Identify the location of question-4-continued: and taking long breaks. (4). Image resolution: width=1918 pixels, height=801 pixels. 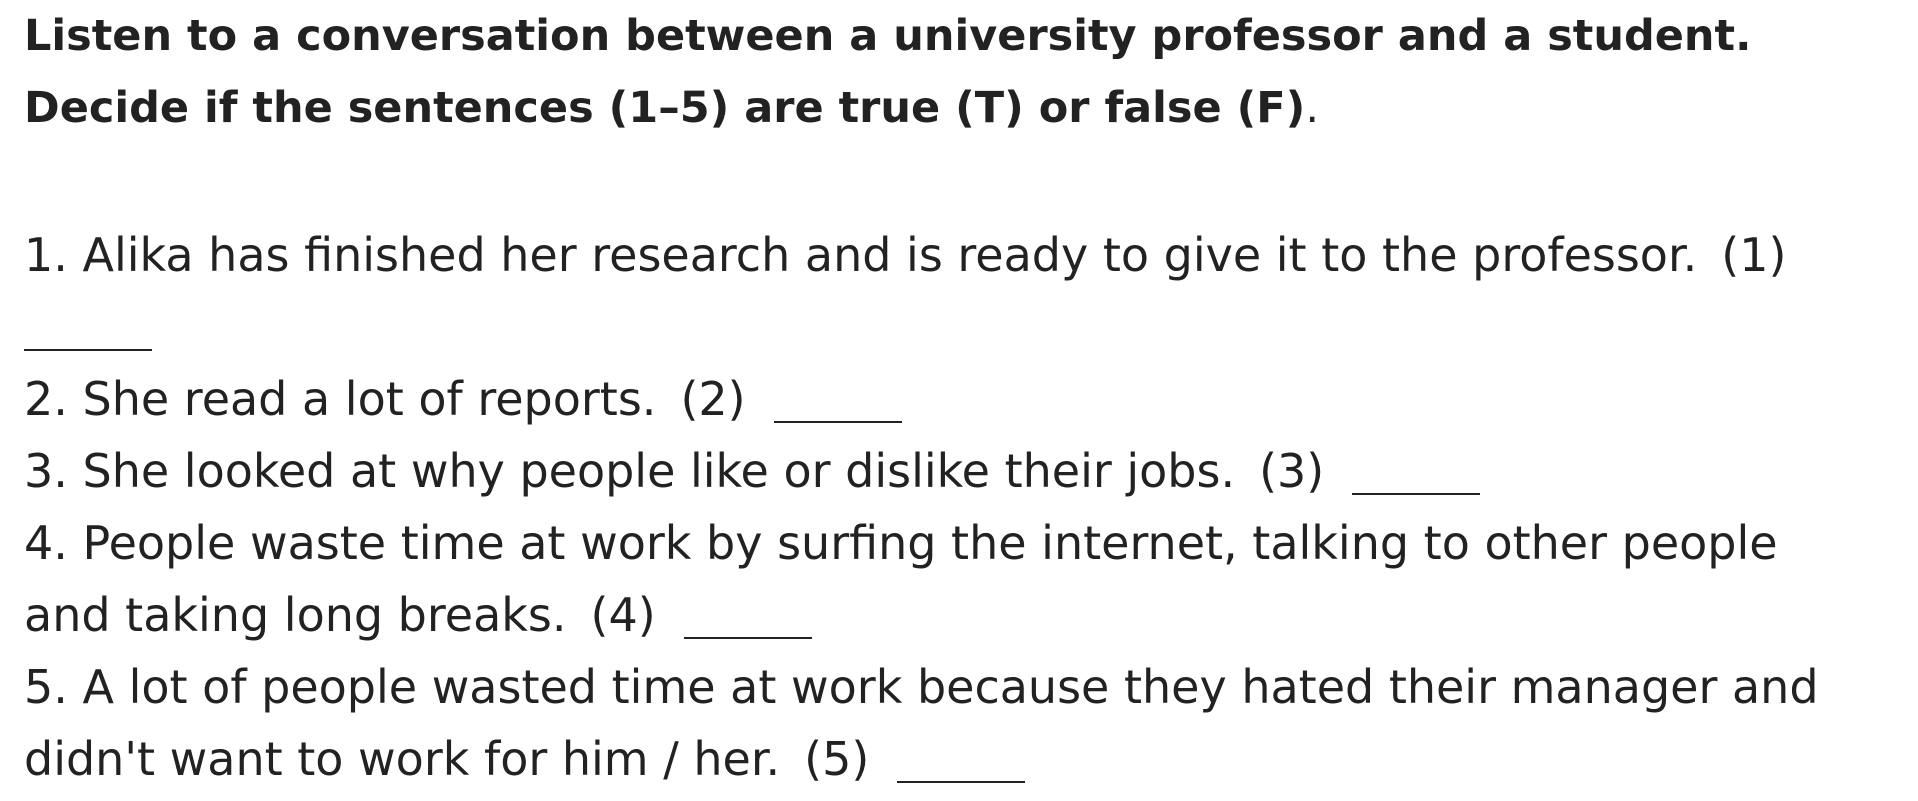
(959, 615).